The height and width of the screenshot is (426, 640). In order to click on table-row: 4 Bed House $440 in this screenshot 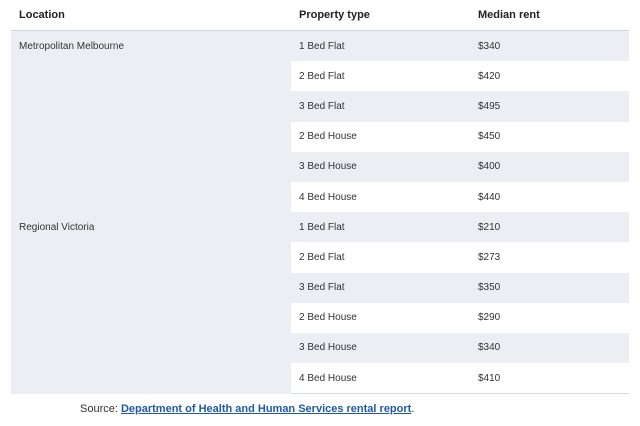, I will do `click(320, 197)`.